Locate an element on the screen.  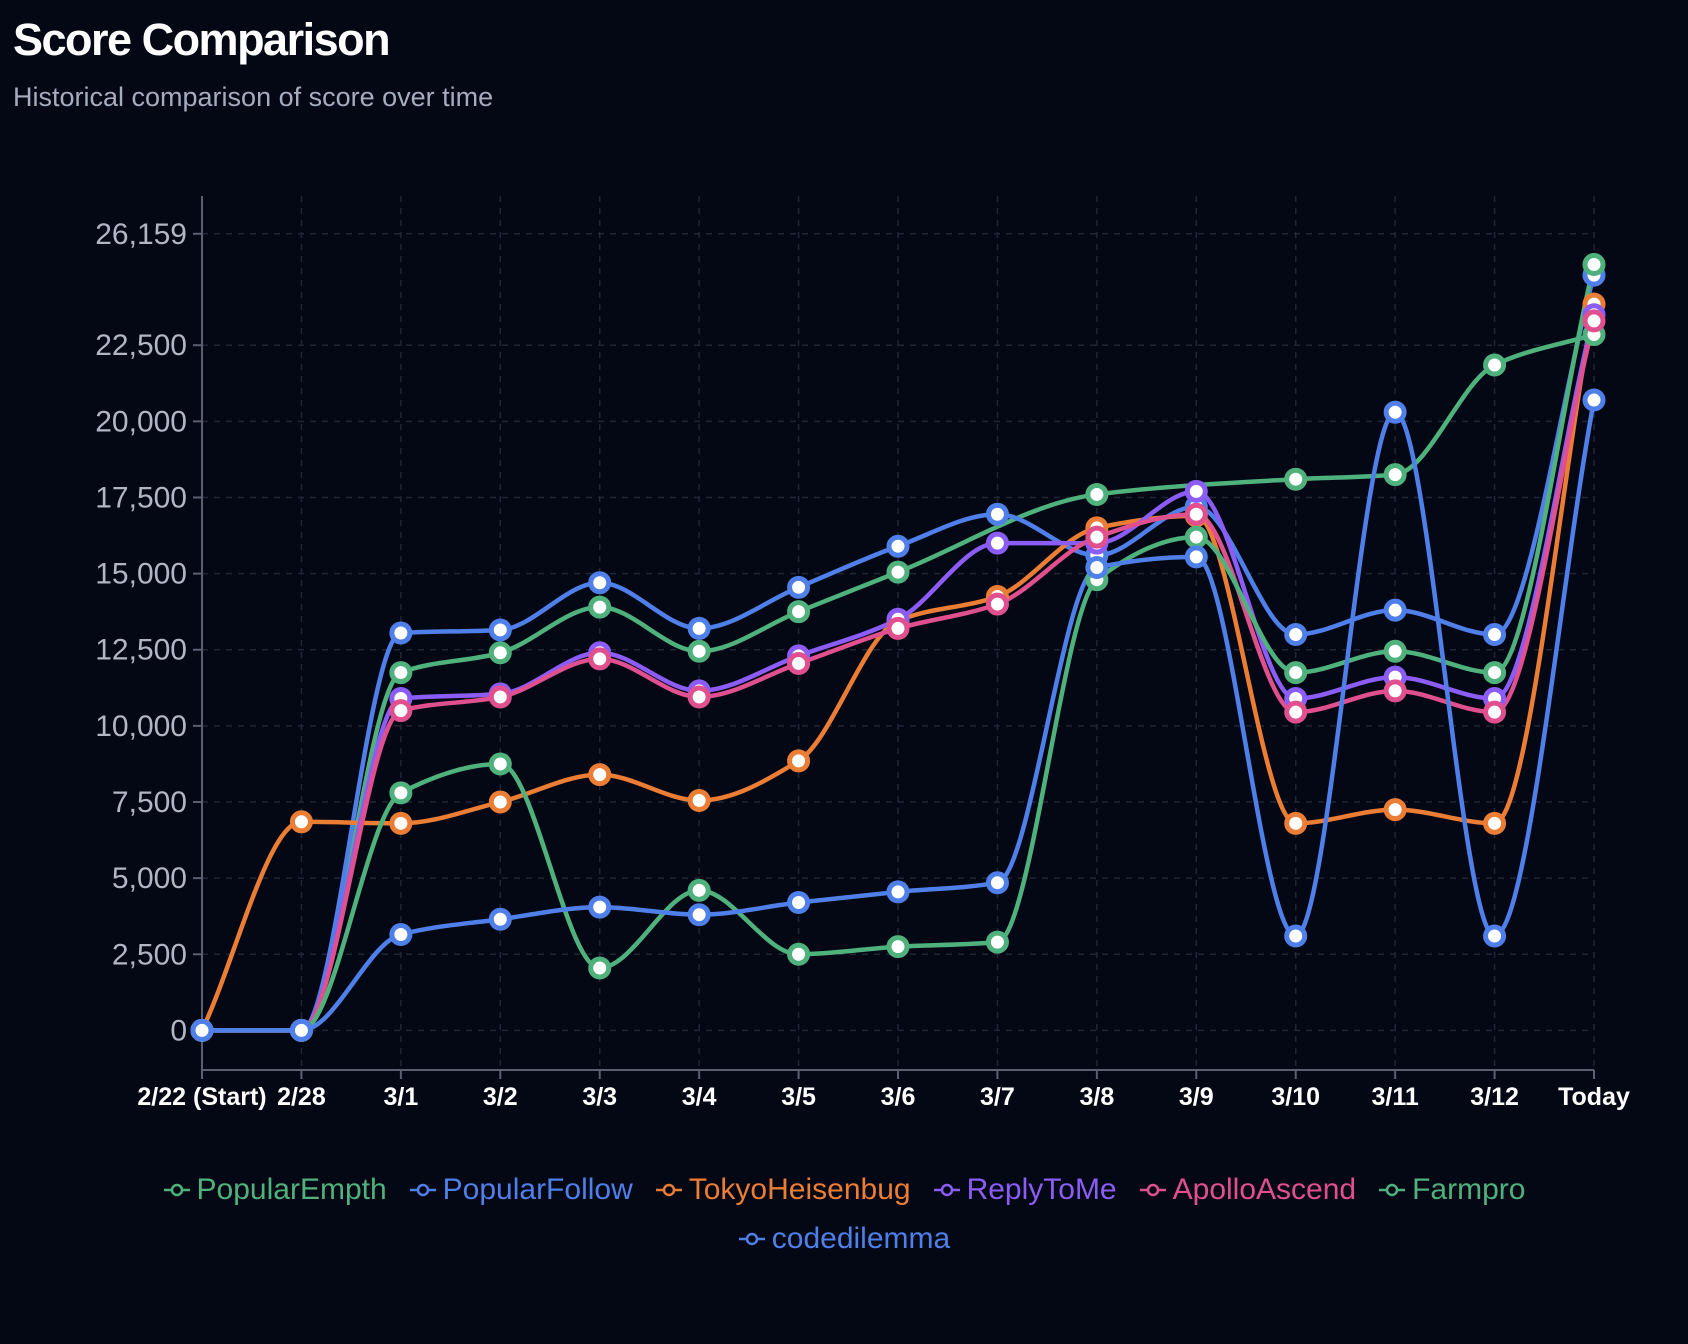
legend-item-PopularFollow: PopularFollow is located at coordinates (521, 1190).